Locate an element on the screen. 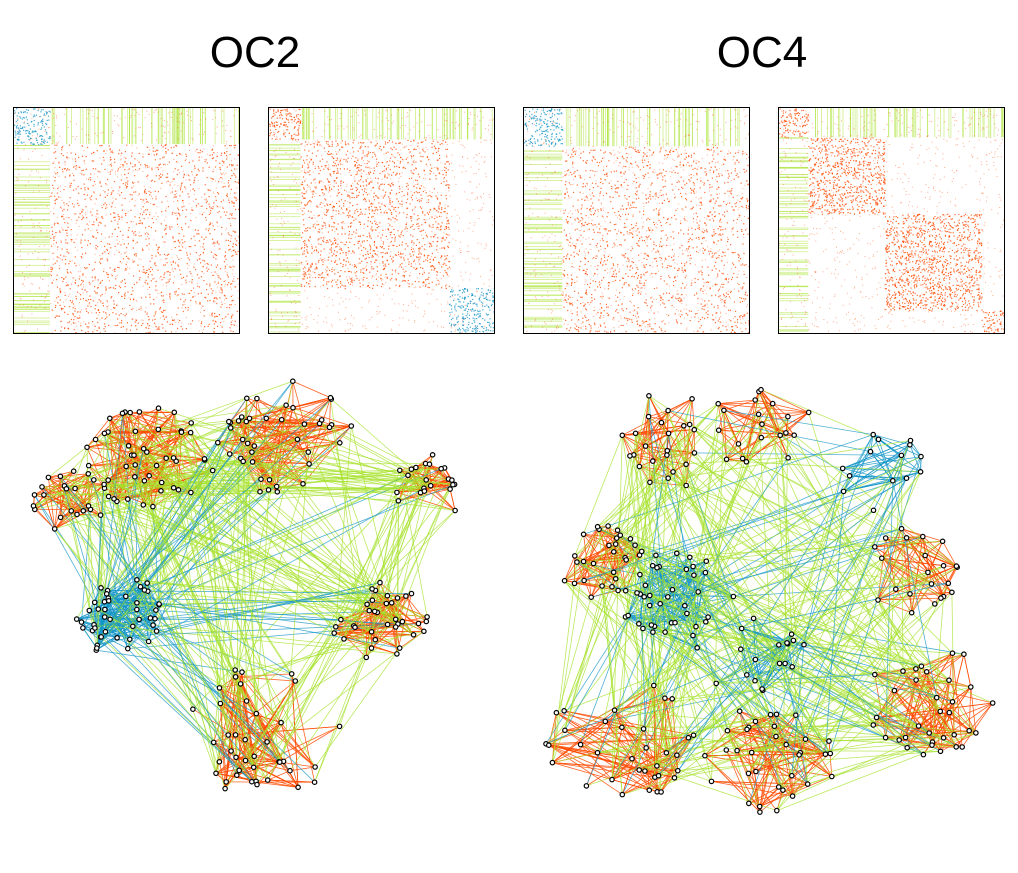 This screenshot has width=1018, height=873. title-oc2: OC2 is located at coordinates (255, 52).